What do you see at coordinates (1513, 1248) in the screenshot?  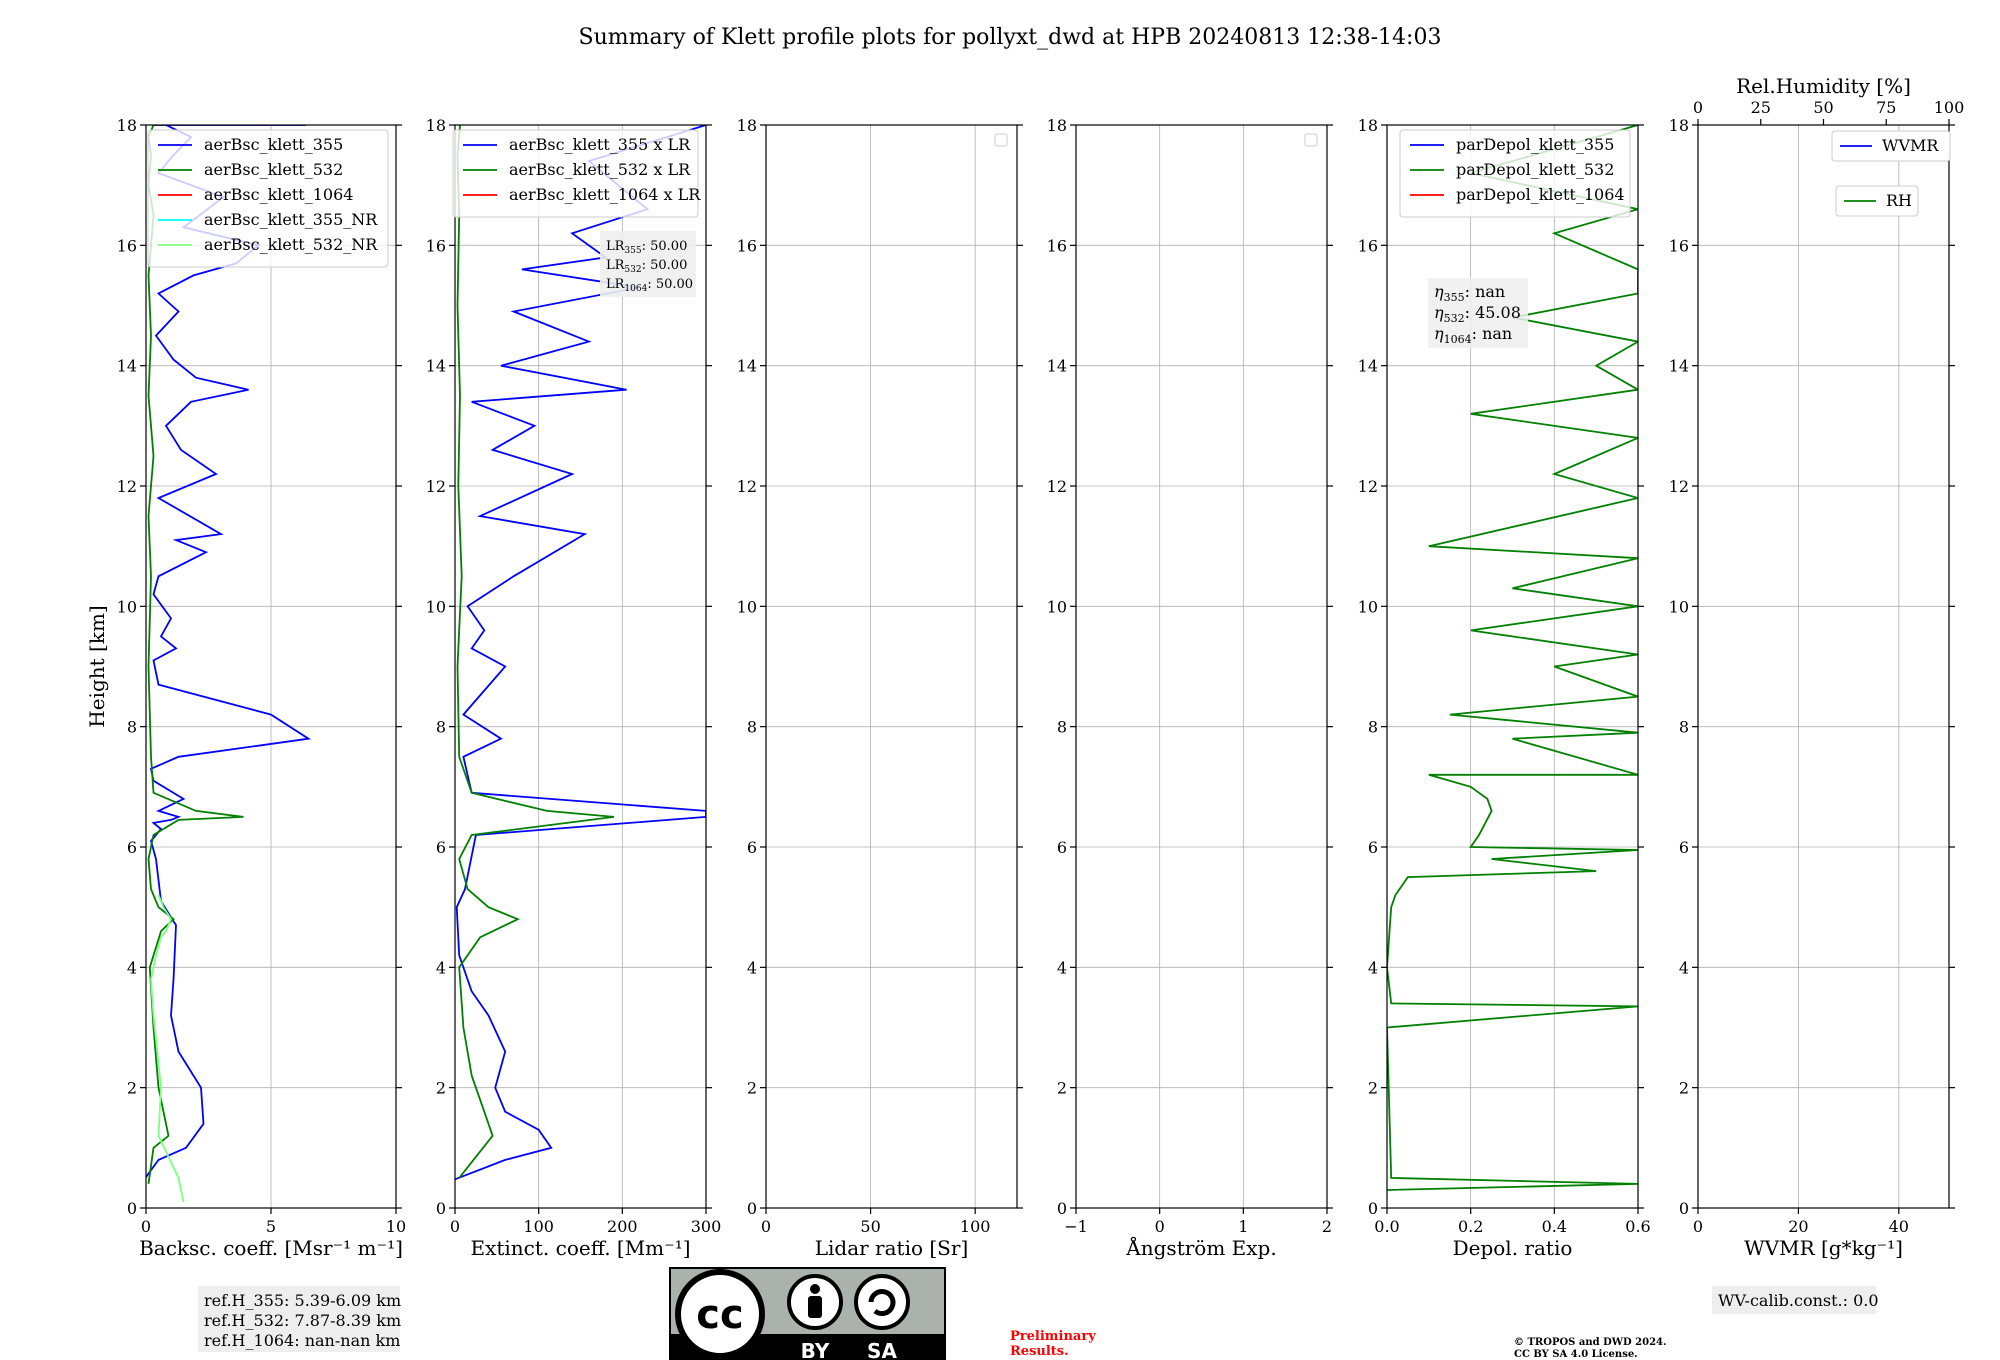 I see `x-axis-label: Depol. ratio` at bounding box center [1513, 1248].